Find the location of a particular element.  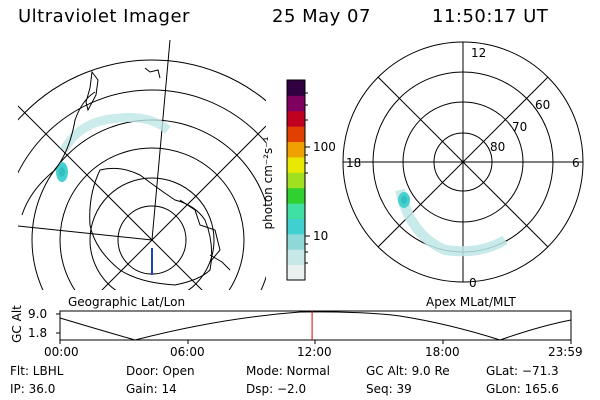

image-title: Ultraviolet Imager is located at coordinates (104, 16).